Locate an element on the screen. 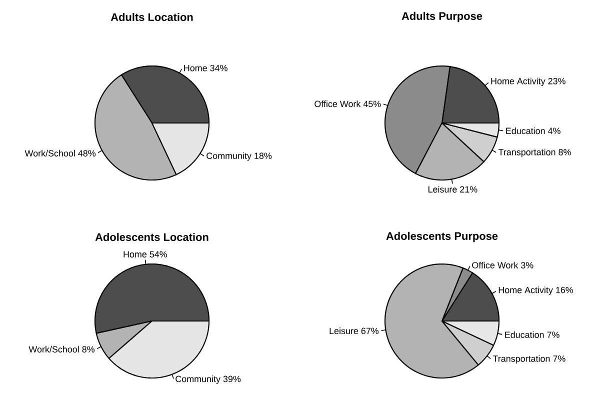 The height and width of the screenshot is (394, 600). data-label: 67% is located at coordinates (370, 331).